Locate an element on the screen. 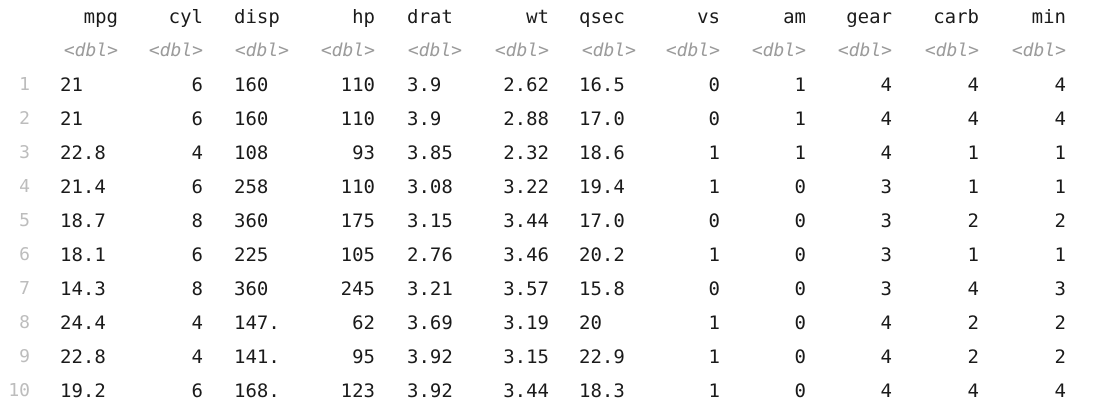  row-number: 1 is located at coordinates (24, 84).